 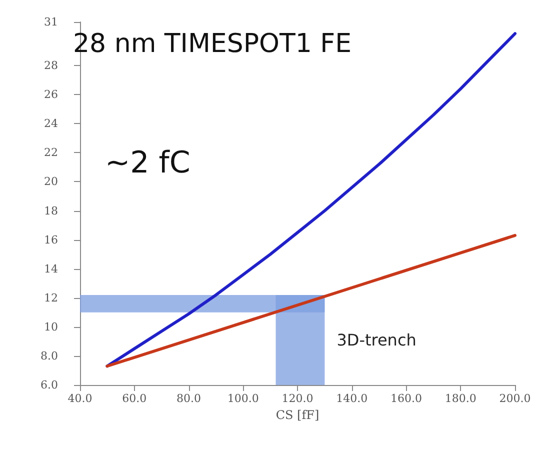 What do you see at coordinates (51, 123) in the screenshot?
I see `y-tick-label: 24` at bounding box center [51, 123].